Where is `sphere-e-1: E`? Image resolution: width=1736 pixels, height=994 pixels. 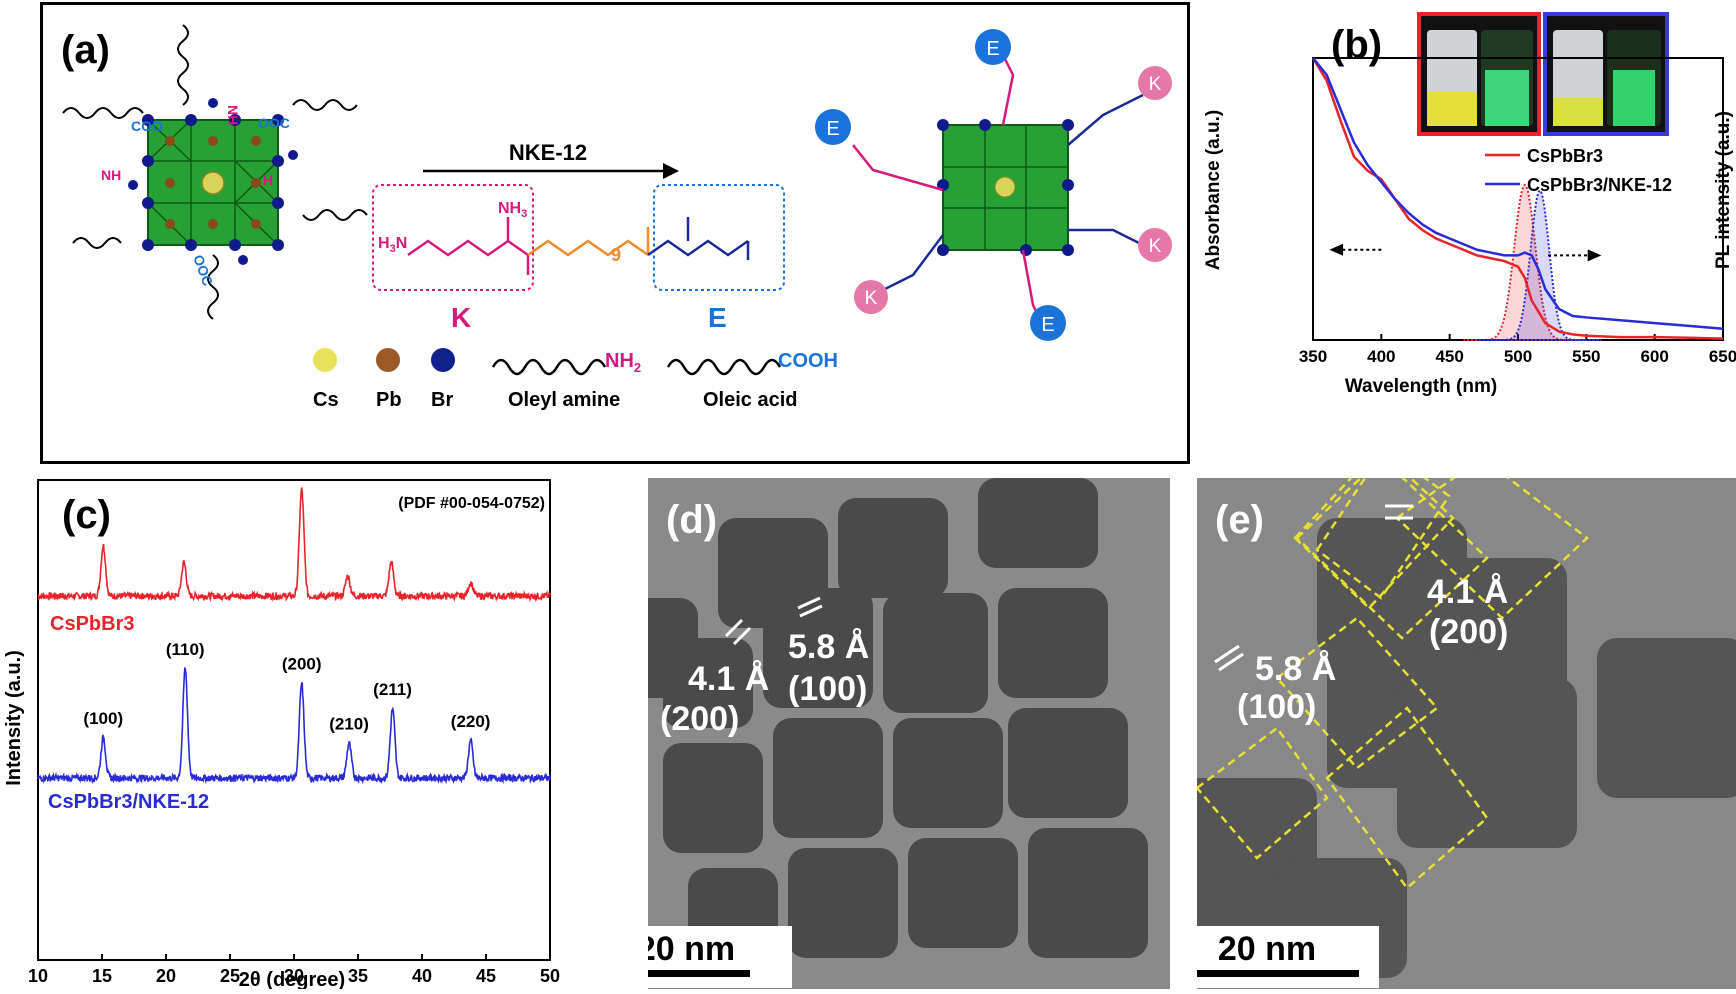
sphere-e-1: E is located at coordinates (993, 47).